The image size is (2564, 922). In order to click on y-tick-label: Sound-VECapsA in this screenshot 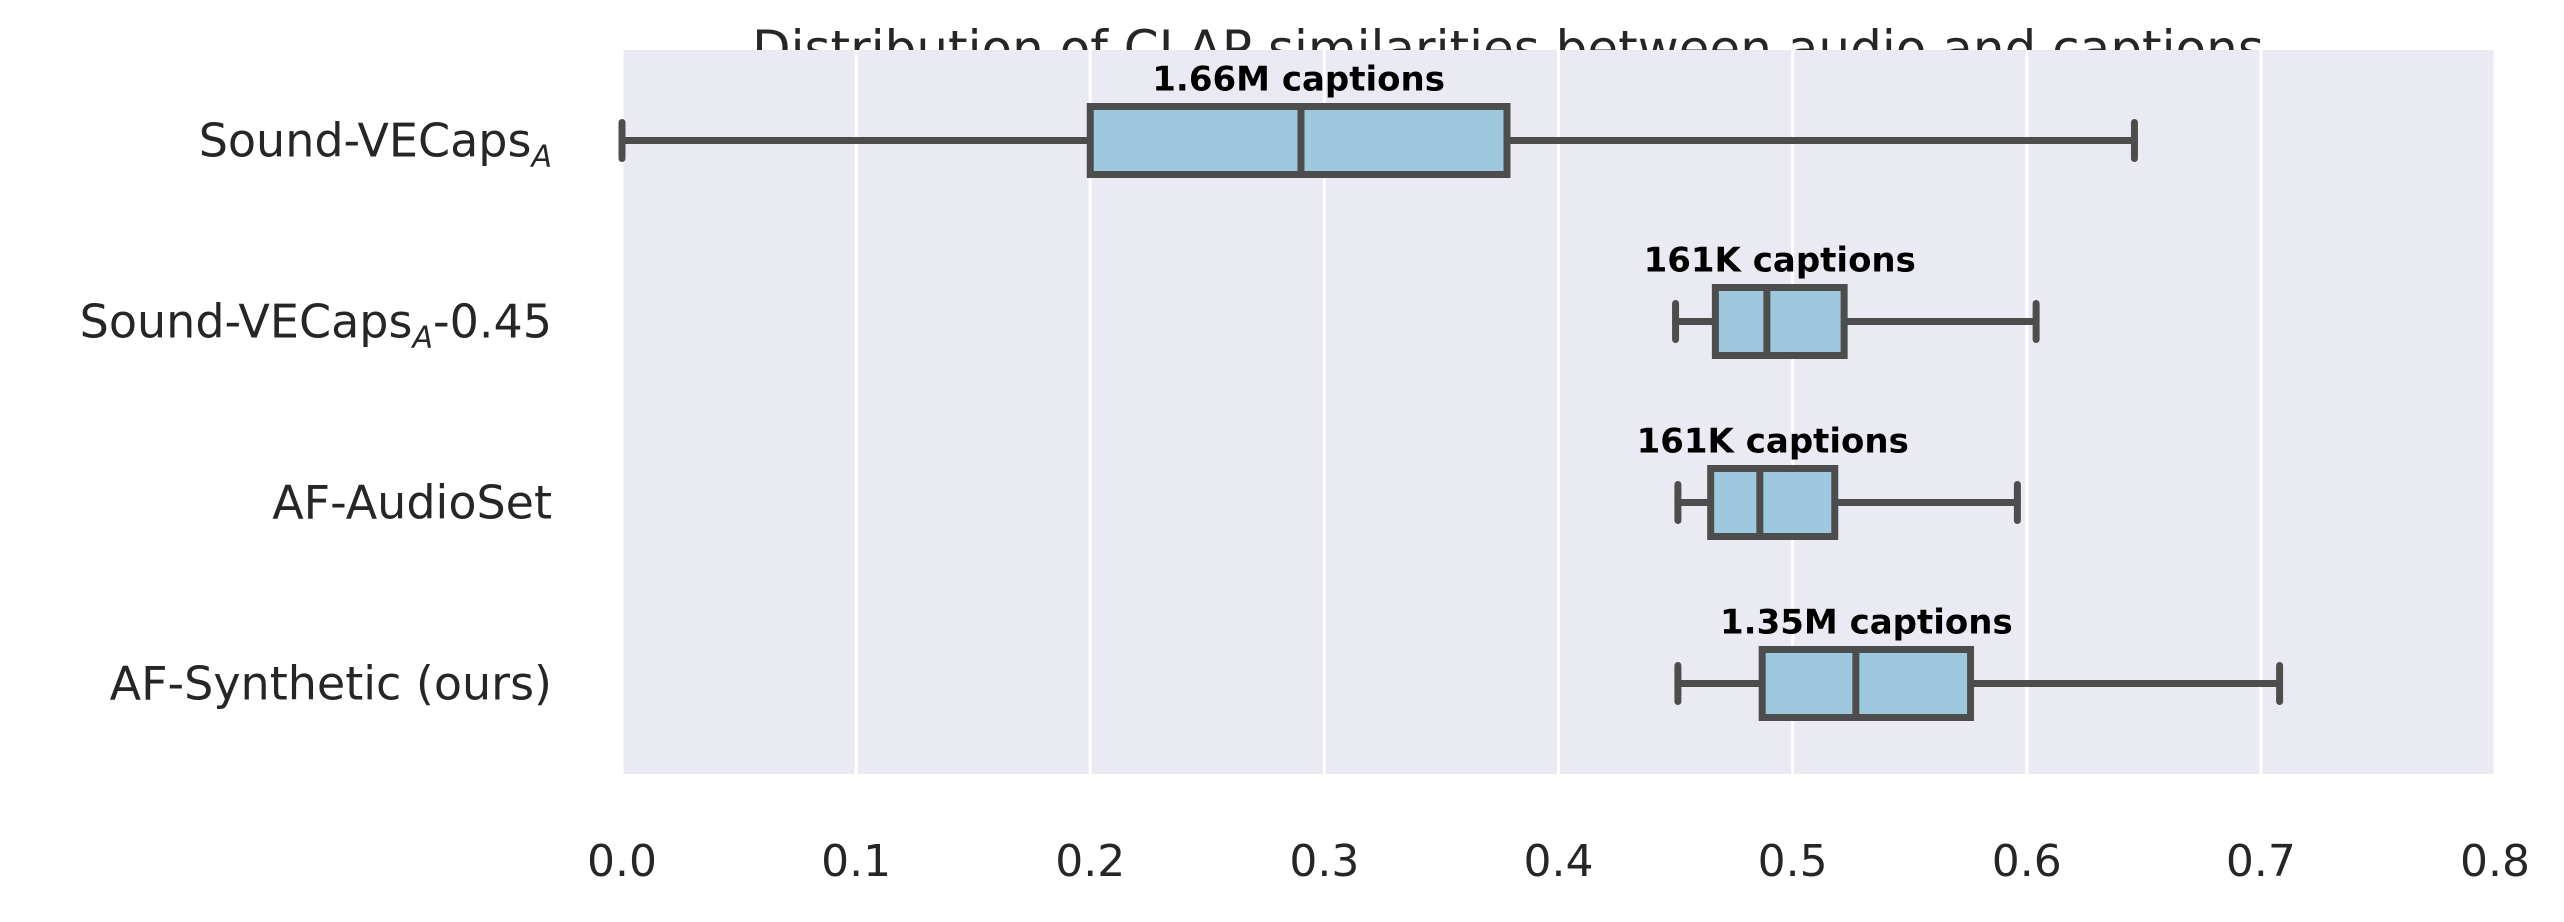, I will do `click(375, 144)`.